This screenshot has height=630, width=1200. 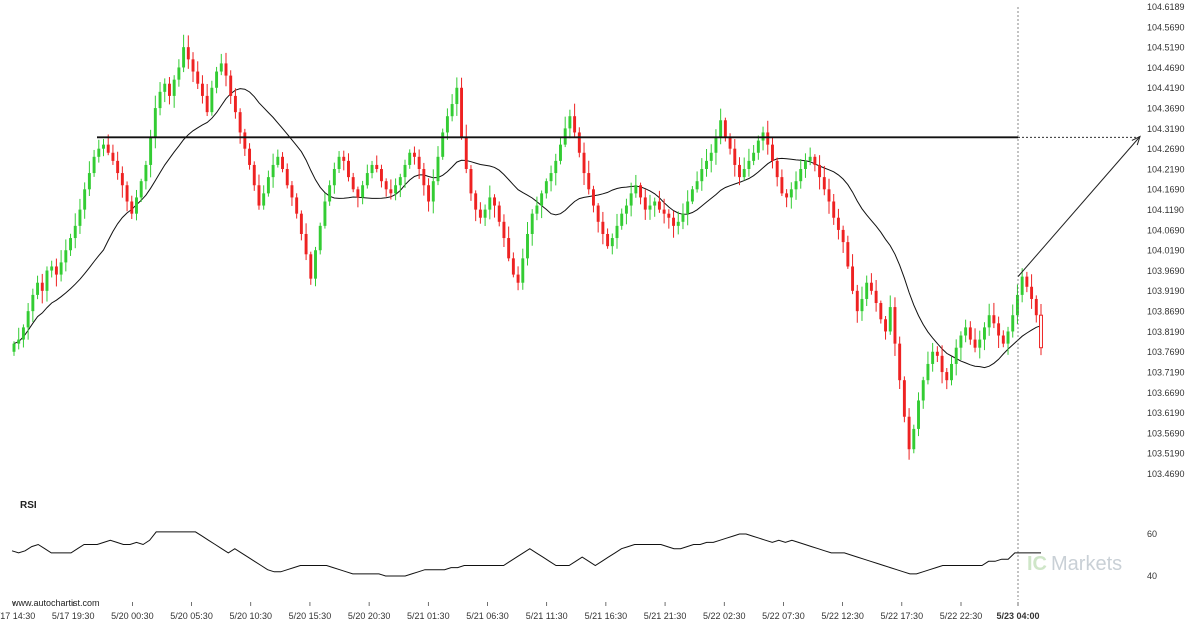 I want to click on y-tick-label: 104.0690, so click(x=1166, y=230).